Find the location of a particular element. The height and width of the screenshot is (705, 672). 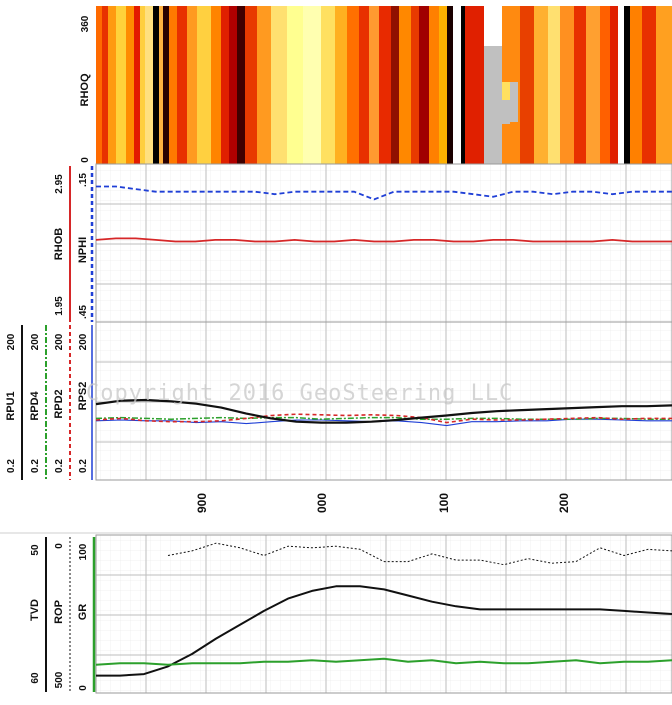

resistivity-curves is located at coordinates (383, 412).